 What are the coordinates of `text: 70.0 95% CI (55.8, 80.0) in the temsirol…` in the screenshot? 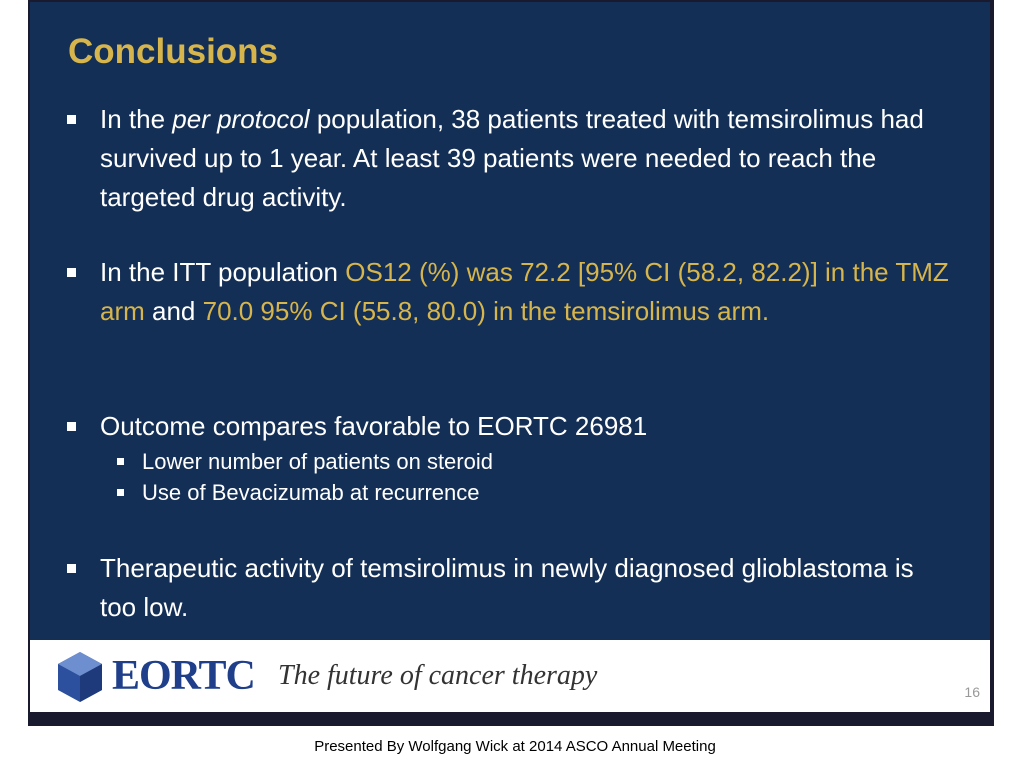 It's located at (486, 311).